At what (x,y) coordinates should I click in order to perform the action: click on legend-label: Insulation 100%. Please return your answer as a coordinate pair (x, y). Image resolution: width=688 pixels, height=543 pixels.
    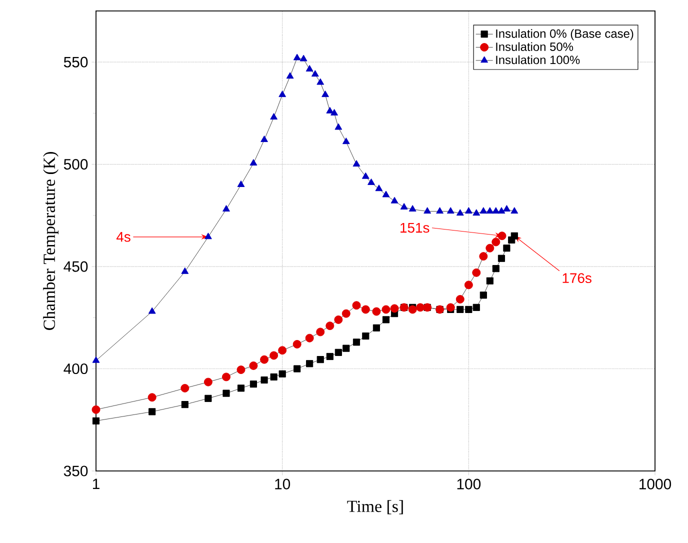
    Looking at the image, I should click on (538, 59).